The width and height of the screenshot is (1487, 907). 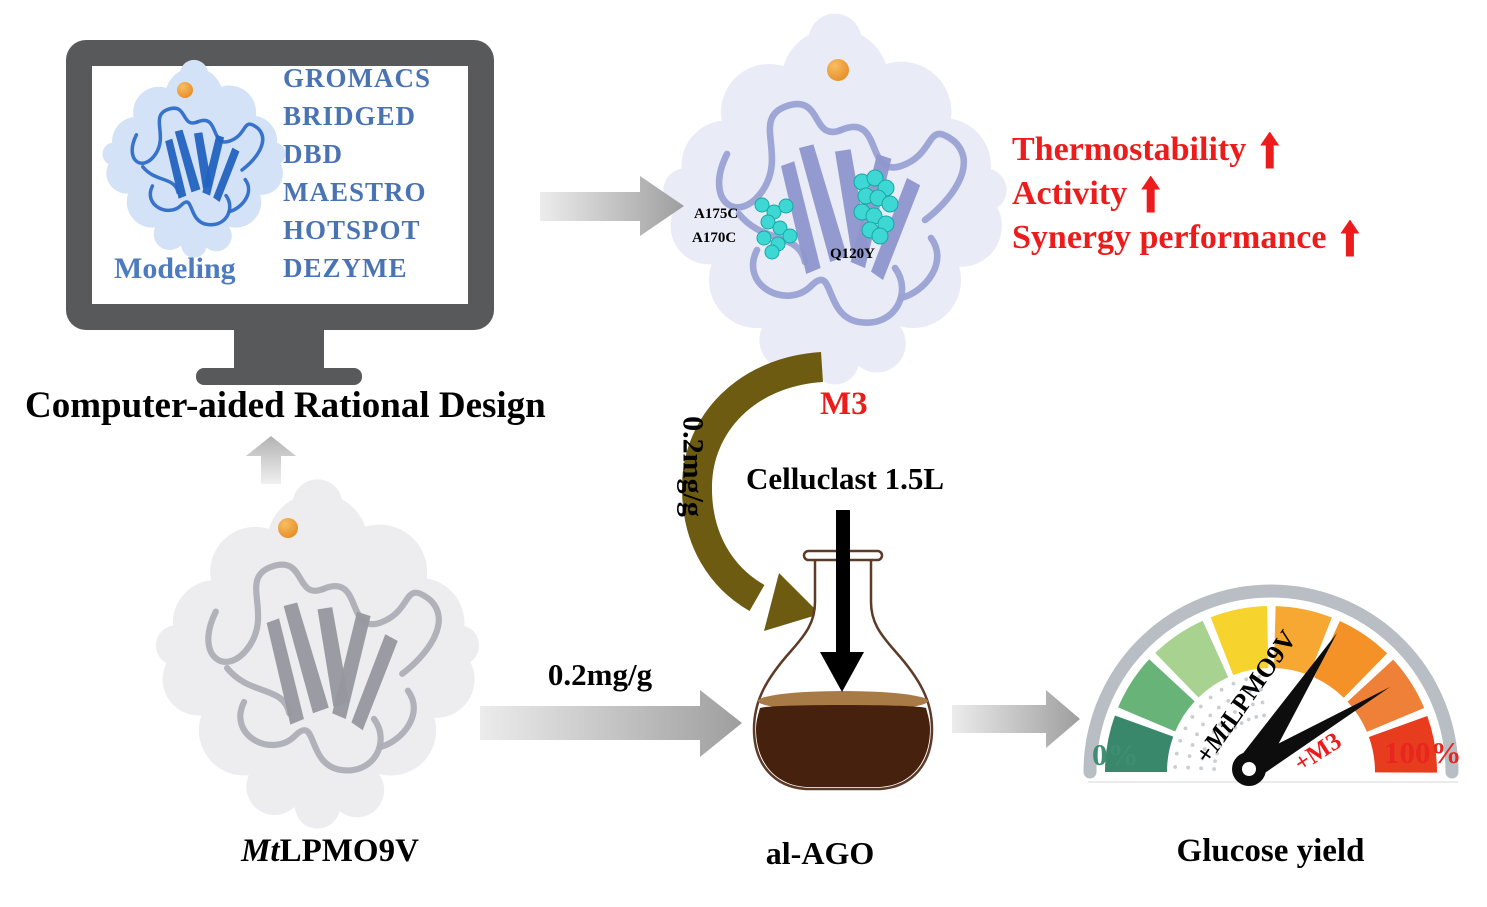 What do you see at coordinates (776, 228) in the screenshot?
I see `mutation-spheres-left` at bounding box center [776, 228].